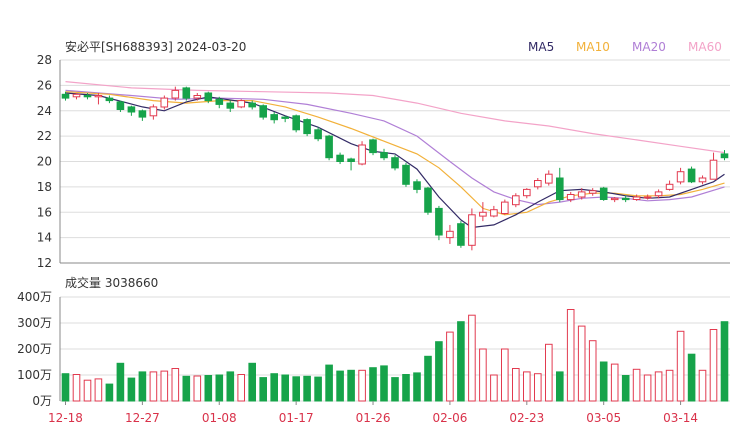  What do you see at coordinates (526, 418) in the screenshot?
I see `x-tick-label: 02-23` at bounding box center [526, 418].